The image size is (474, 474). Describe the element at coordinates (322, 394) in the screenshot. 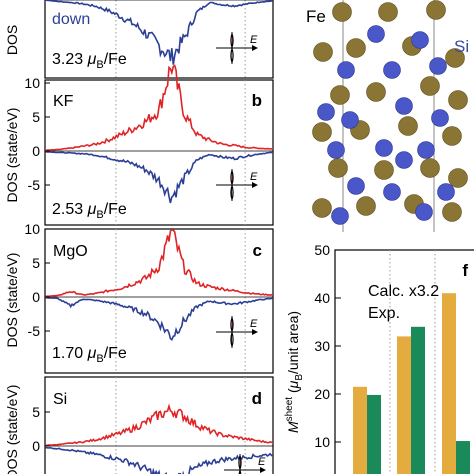

I see `y-tick-label: 20` at that location.